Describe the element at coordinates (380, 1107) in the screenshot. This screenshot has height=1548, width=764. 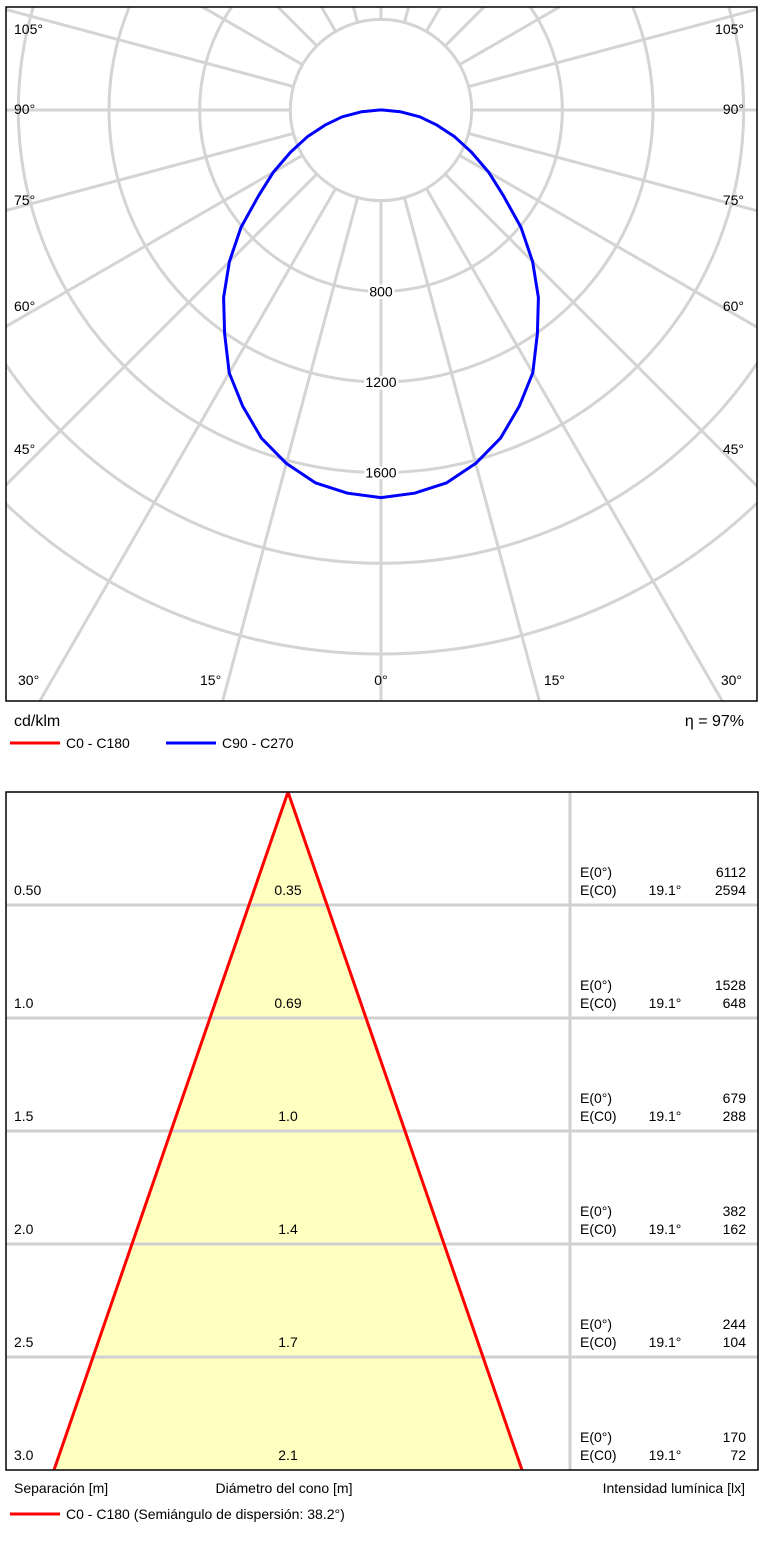
I see `cone-row: 1.5 1.0 E(0°) 679 E(C0) 19.1° 288` at that location.